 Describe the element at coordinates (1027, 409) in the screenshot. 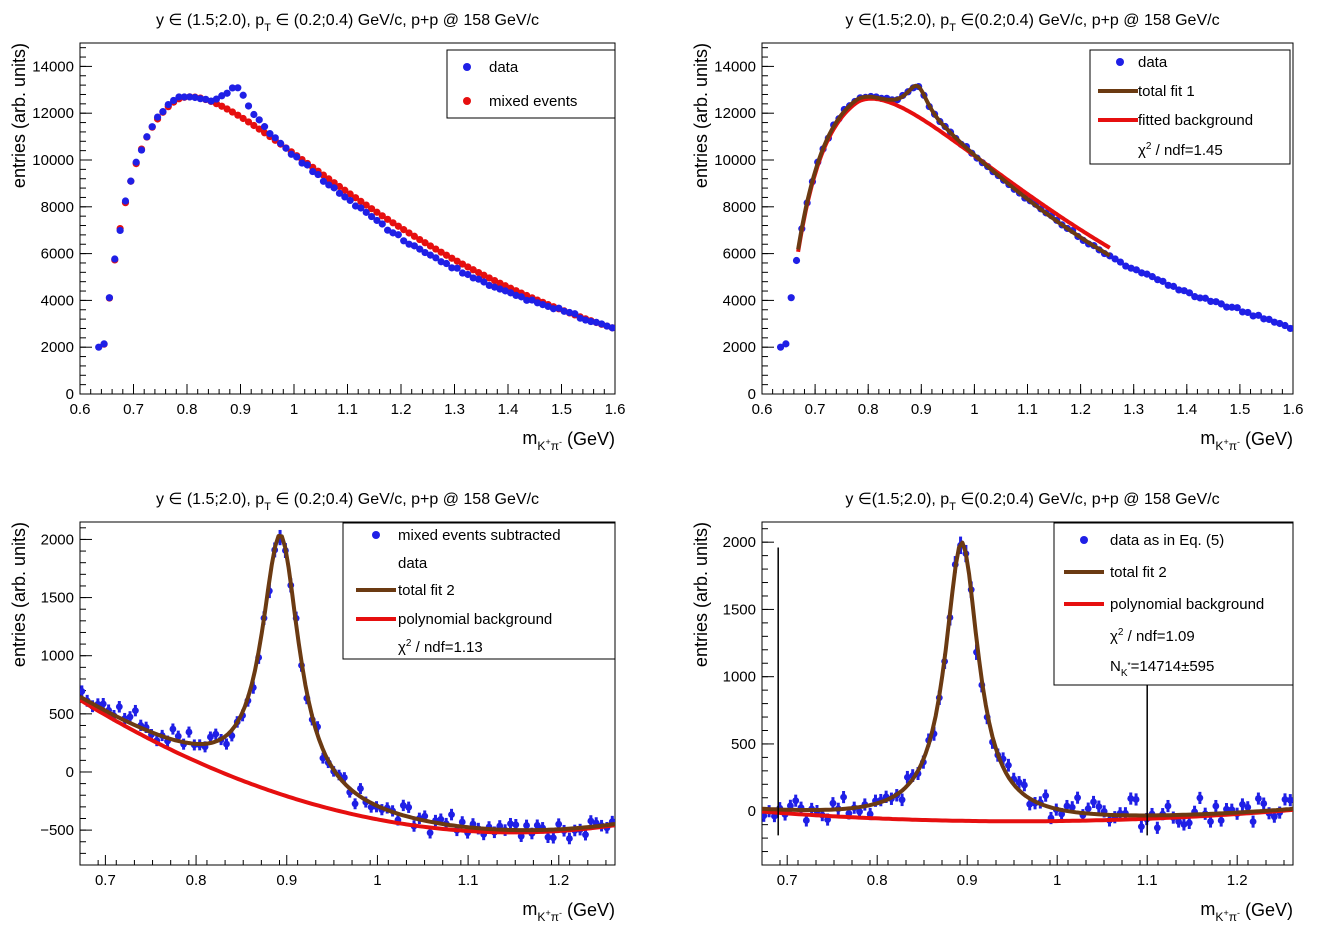

I see `x-tick-label: 1.1` at that location.